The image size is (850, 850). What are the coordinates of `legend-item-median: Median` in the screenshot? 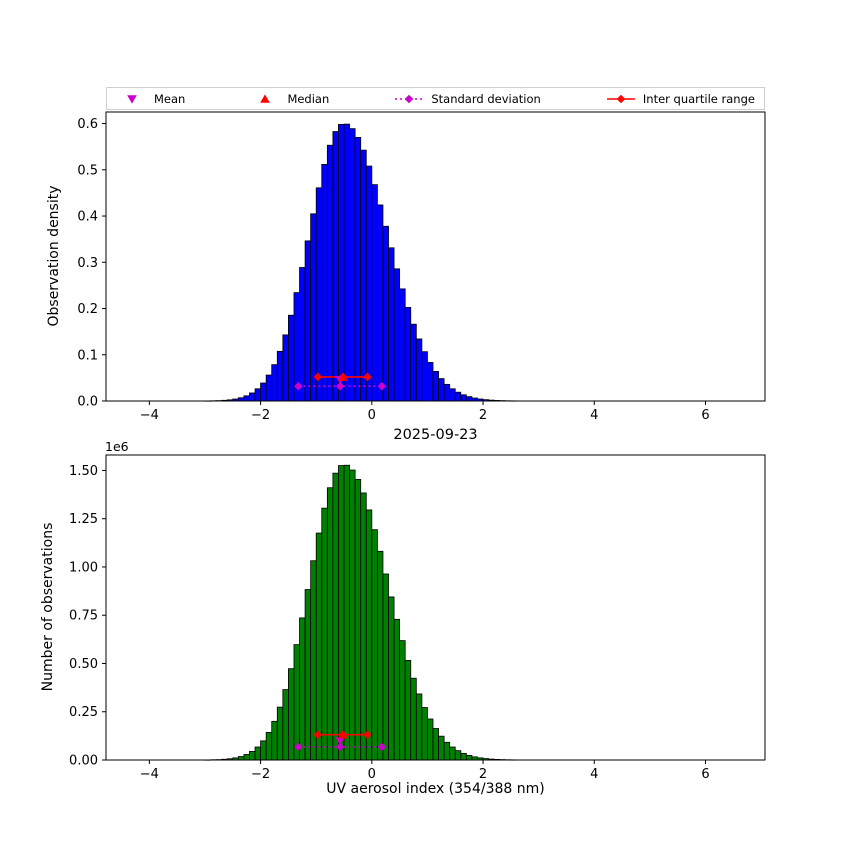 It's located at (289, 99).